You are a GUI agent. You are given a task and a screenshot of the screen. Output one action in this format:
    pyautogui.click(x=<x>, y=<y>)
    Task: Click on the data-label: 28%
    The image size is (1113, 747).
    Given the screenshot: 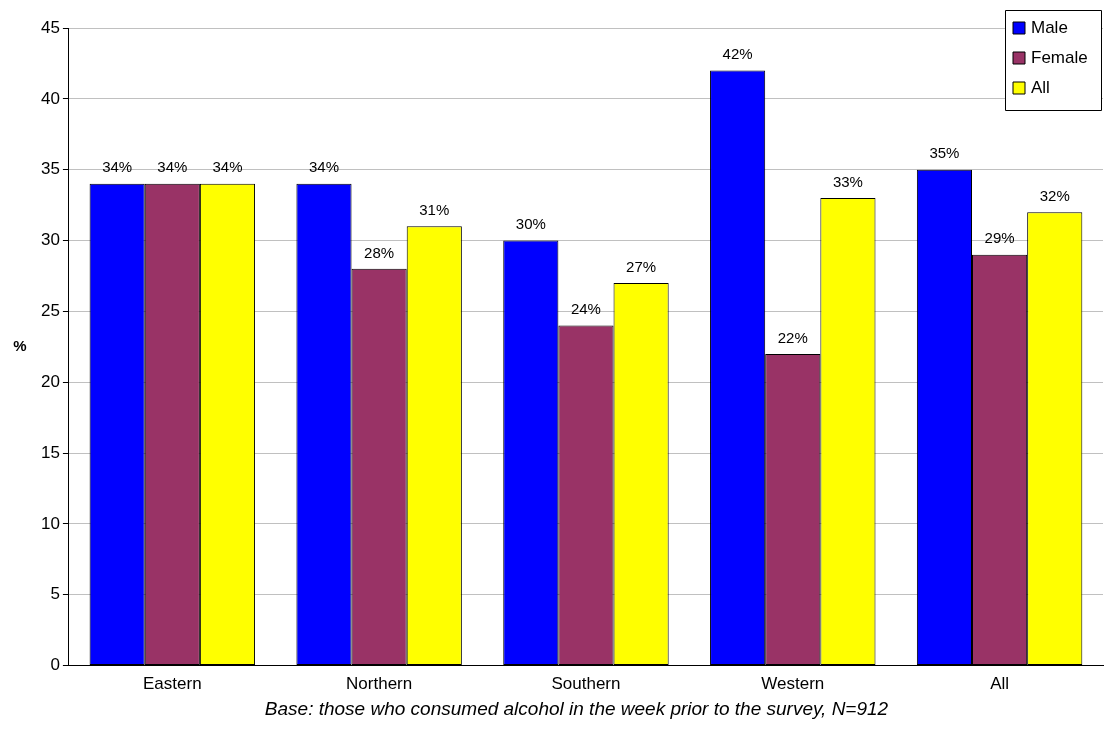 What is the action you would take?
    pyautogui.click(x=379, y=252)
    